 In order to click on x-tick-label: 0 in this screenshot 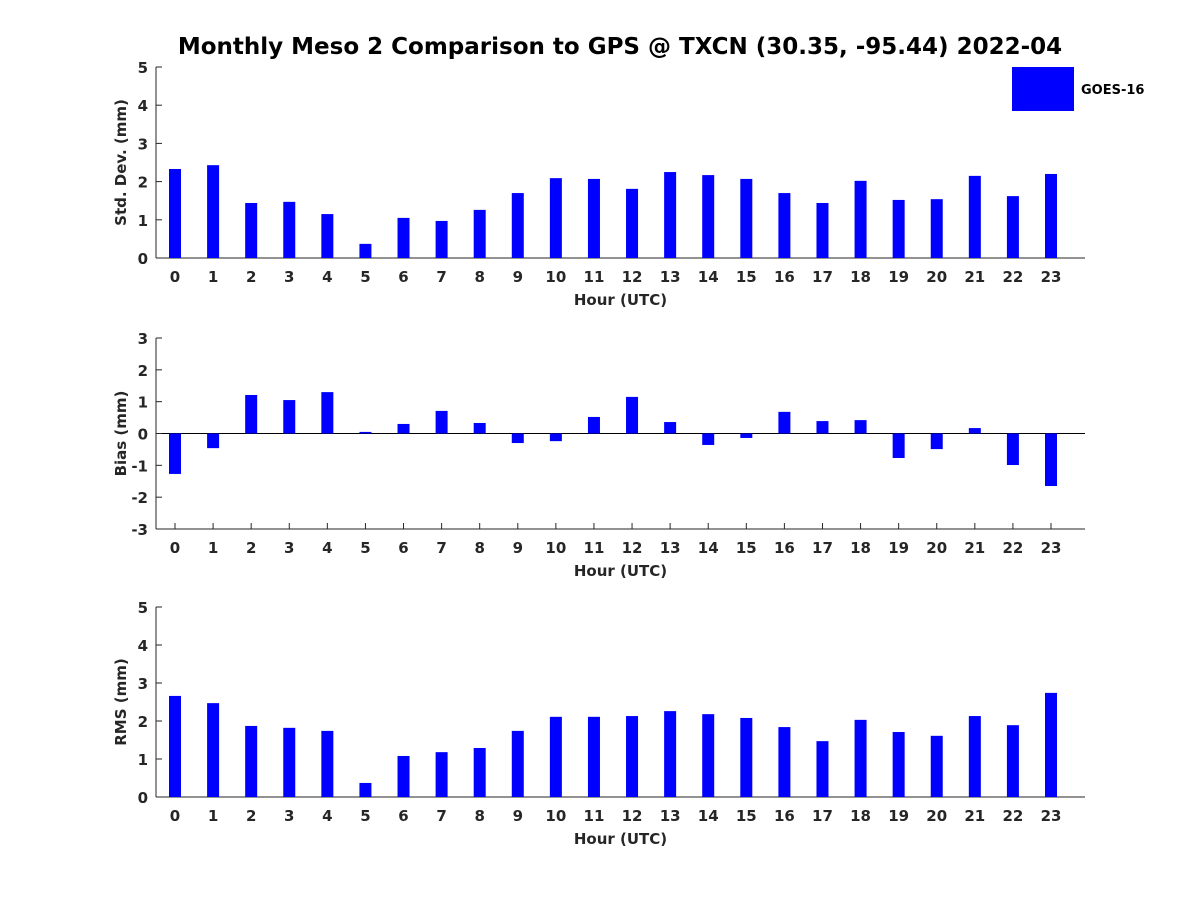, I will do `click(175, 816)`.